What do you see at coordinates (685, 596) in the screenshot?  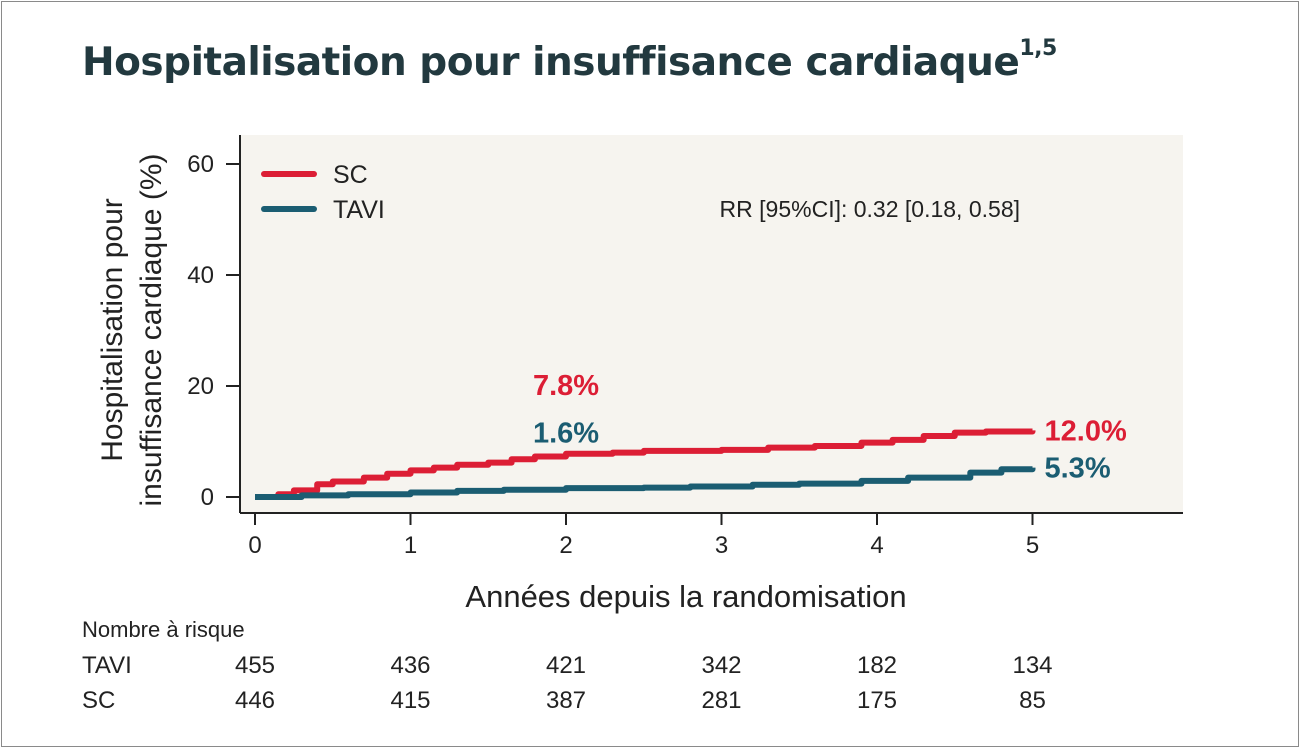 I see `x-axis-label: Années depuis la randomisation` at bounding box center [685, 596].